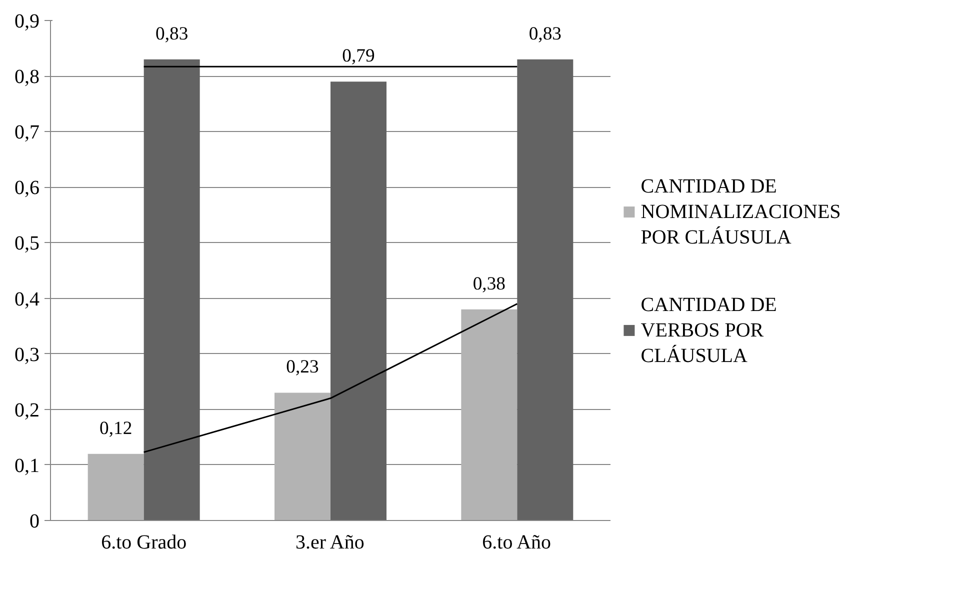 The width and height of the screenshot is (954, 591). I want to click on y-tick-label: 0,2, so click(27, 410).